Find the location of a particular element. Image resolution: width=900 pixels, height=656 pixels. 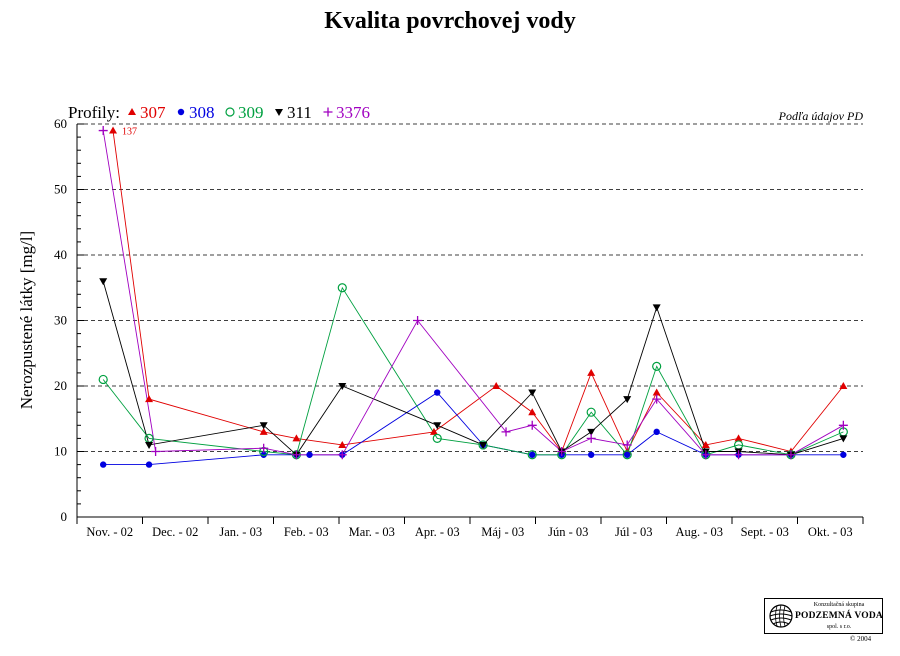

globe-icon is located at coordinates (781, 616).